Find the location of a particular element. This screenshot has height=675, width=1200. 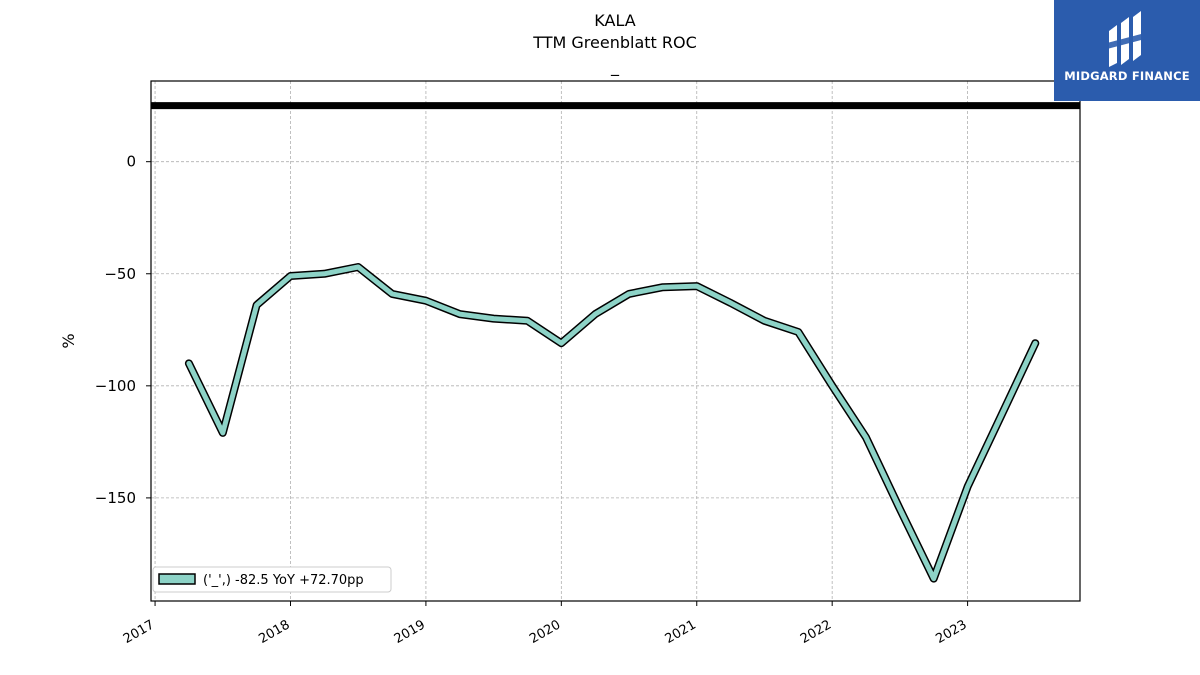

midgard-finance-logo: MIDGARD FINANCE is located at coordinates (1127, 50).